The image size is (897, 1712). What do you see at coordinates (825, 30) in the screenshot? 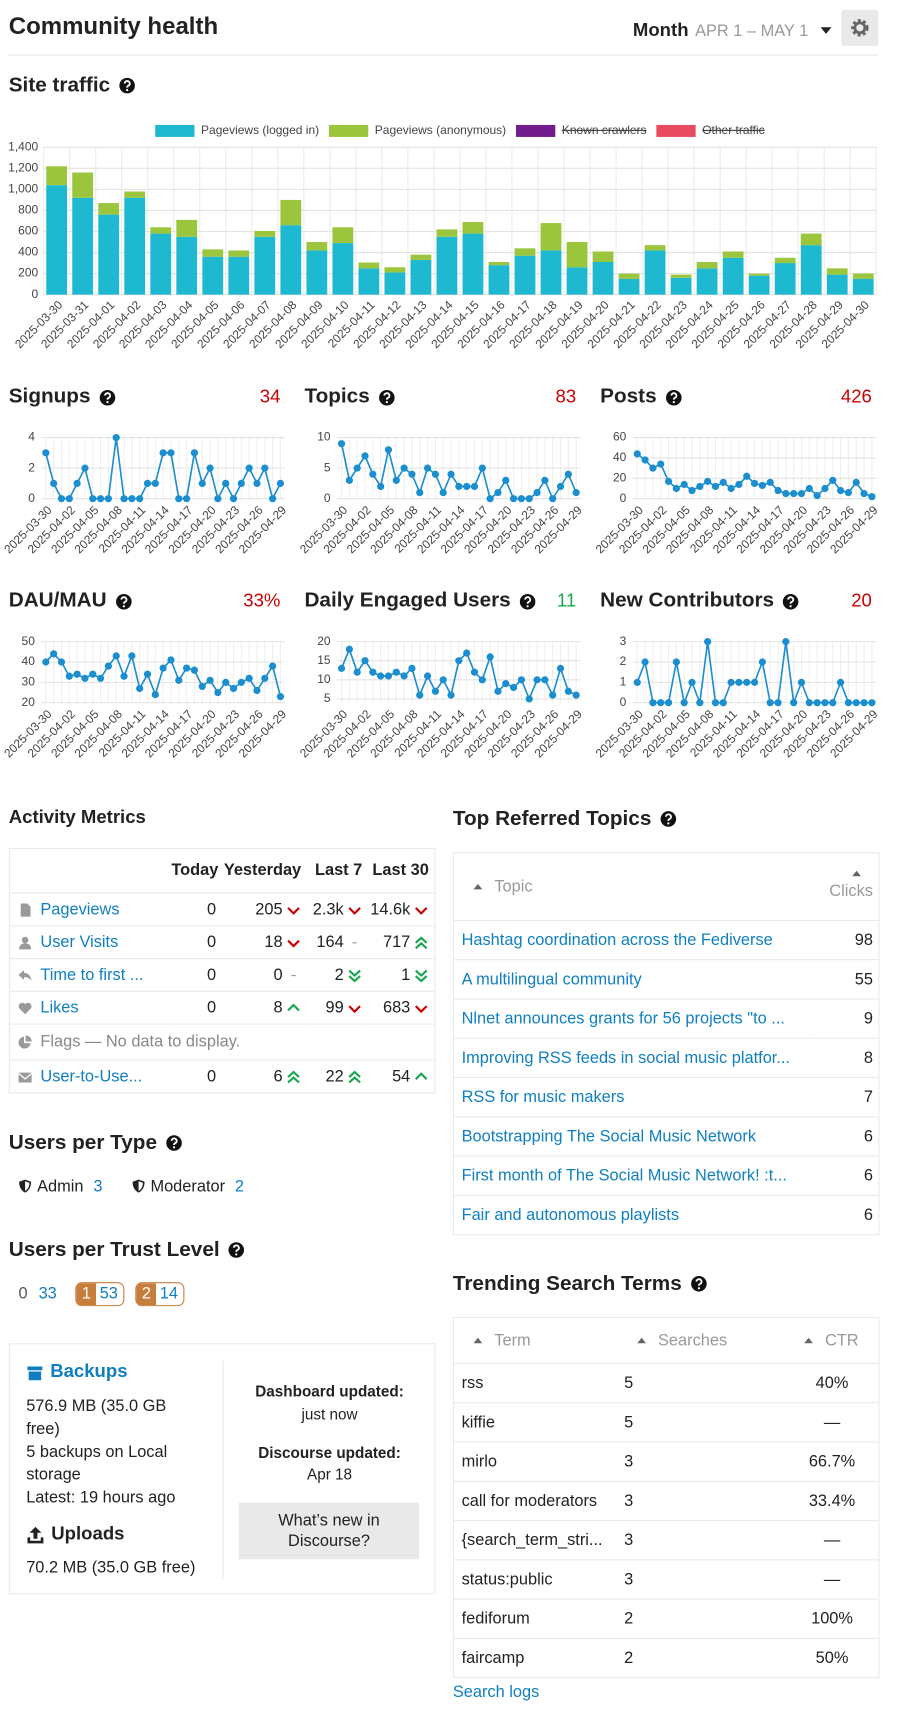
I see `caret` at bounding box center [825, 30].